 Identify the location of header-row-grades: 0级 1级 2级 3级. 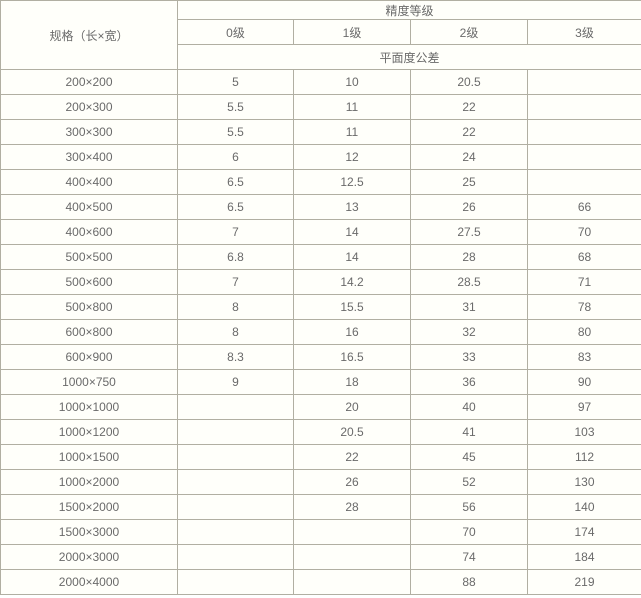
(321, 32).